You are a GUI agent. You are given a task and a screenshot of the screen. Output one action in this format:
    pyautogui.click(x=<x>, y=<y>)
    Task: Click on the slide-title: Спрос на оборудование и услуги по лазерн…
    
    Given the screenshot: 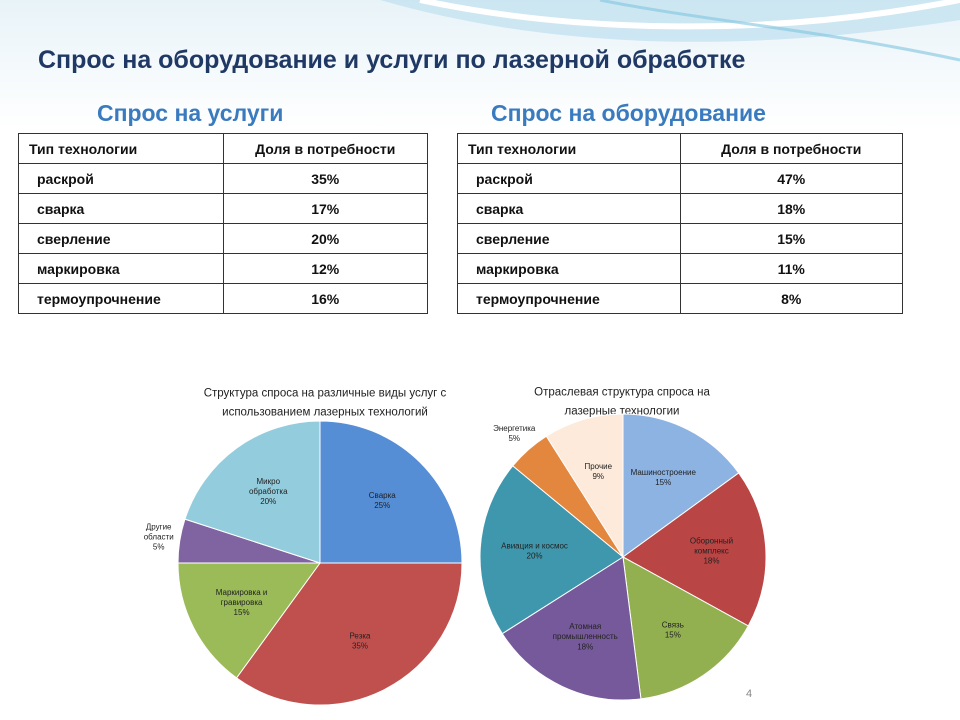 What is the action you would take?
    pyautogui.click(x=392, y=60)
    